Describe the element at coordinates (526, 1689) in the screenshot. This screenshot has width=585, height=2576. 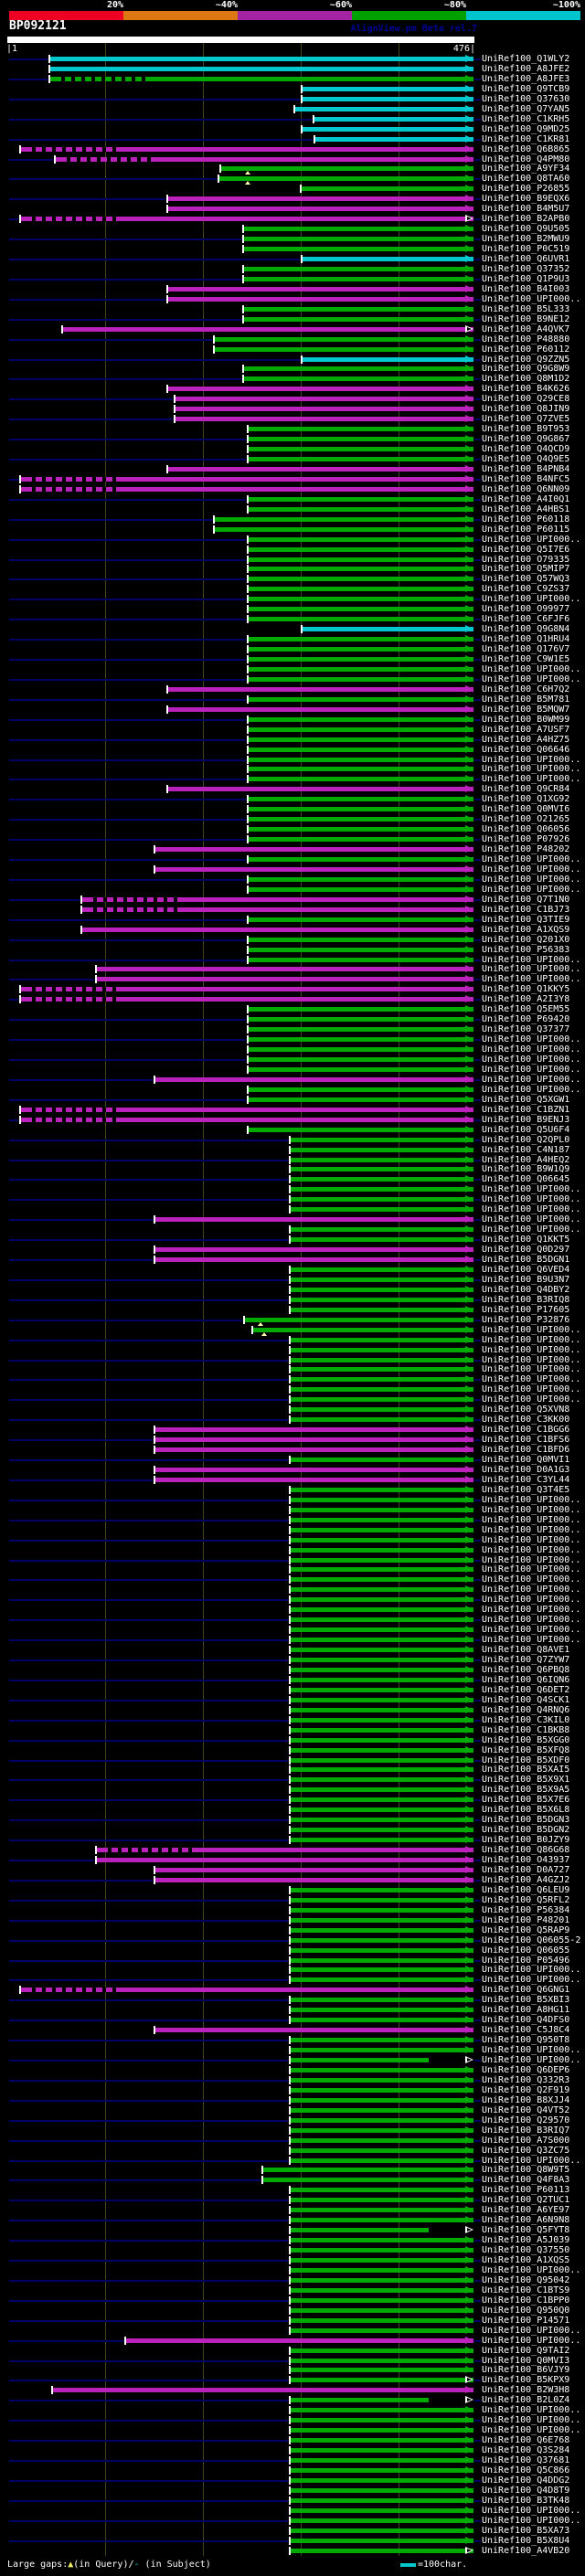
I see `hit-label: UniRef100_Q6DET2` at that location.